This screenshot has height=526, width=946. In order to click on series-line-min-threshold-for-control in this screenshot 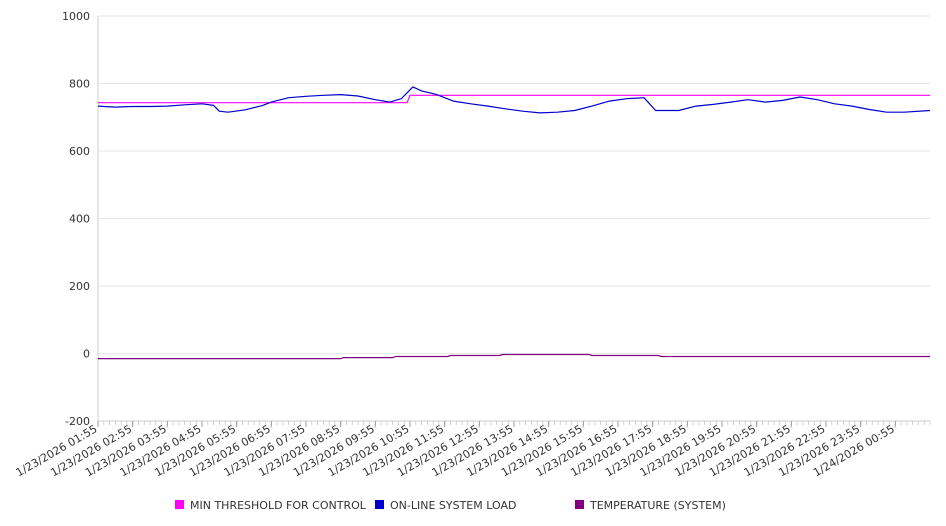, I will do `click(514, 99)`.